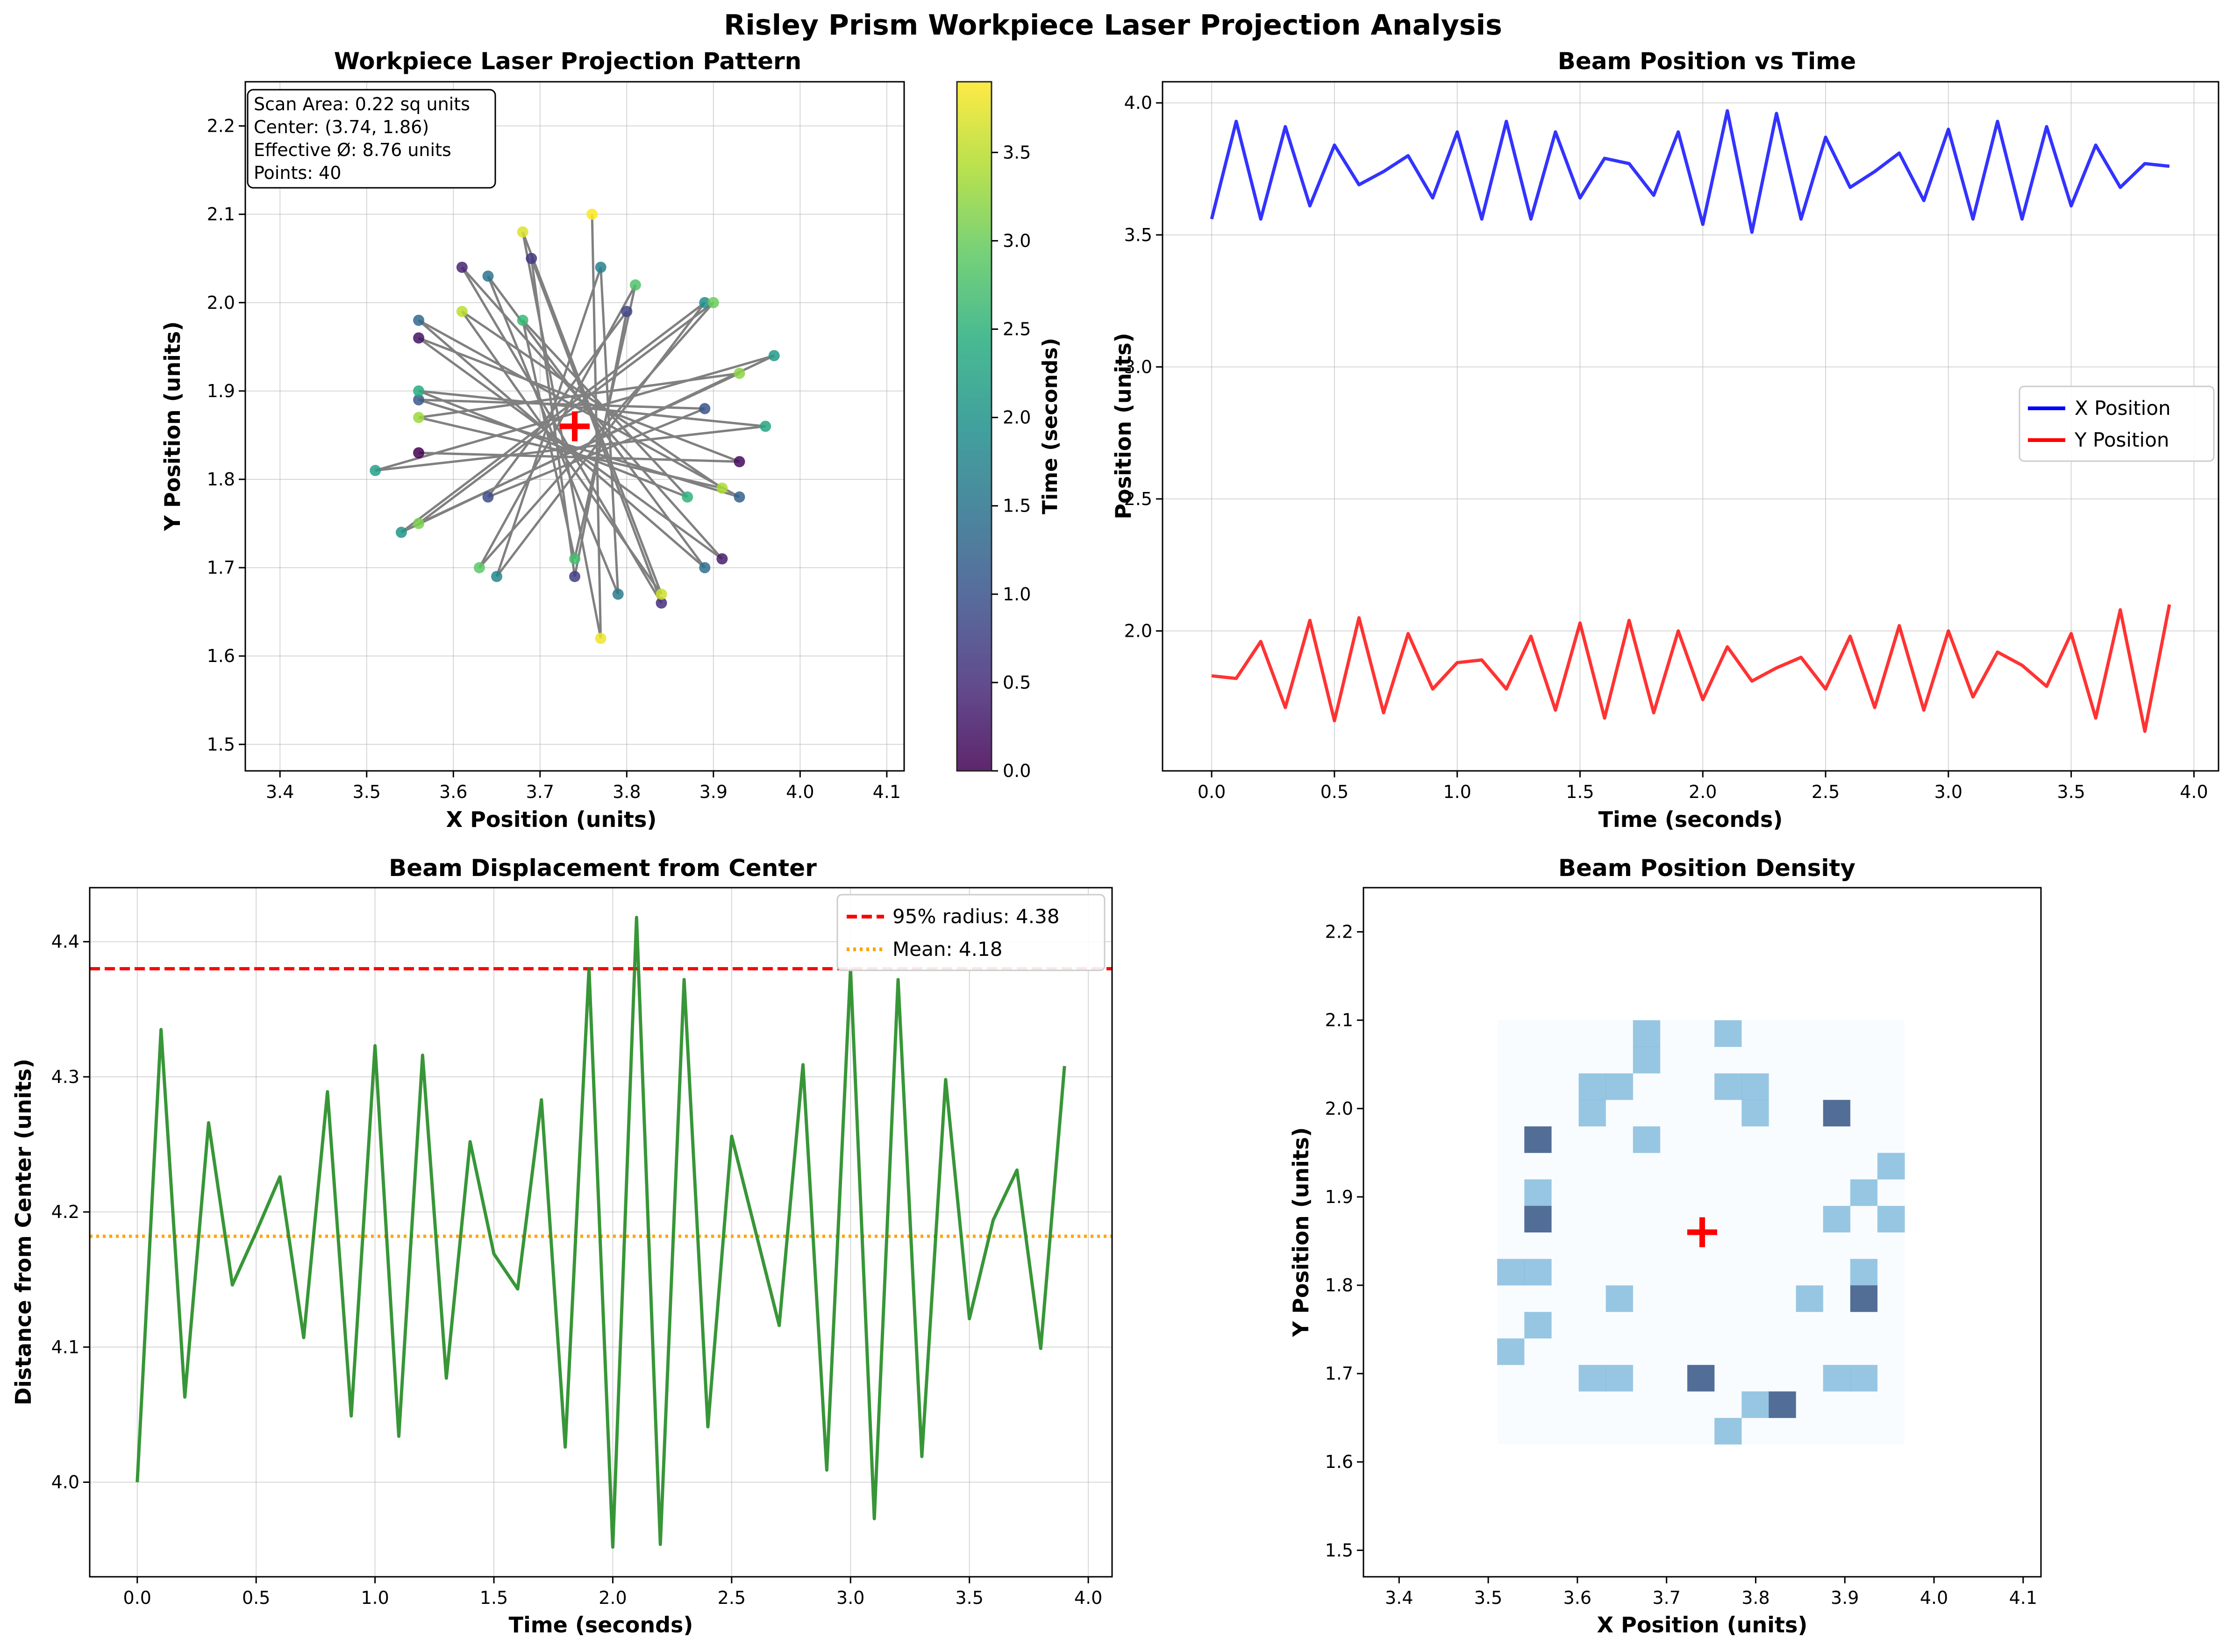 Image resolution: width=2226 pixels, height=1652 pixels. I want to click on colorbar-tick-label: 1.5, so click(1017, 506).